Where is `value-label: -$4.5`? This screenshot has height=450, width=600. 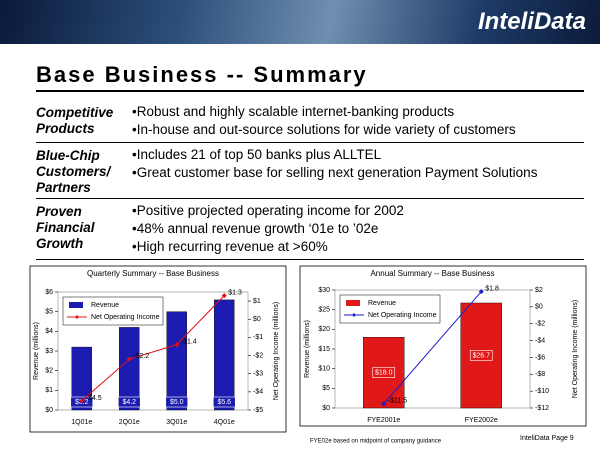
value-label: -$4.5 is located at coordinates (94, 398).